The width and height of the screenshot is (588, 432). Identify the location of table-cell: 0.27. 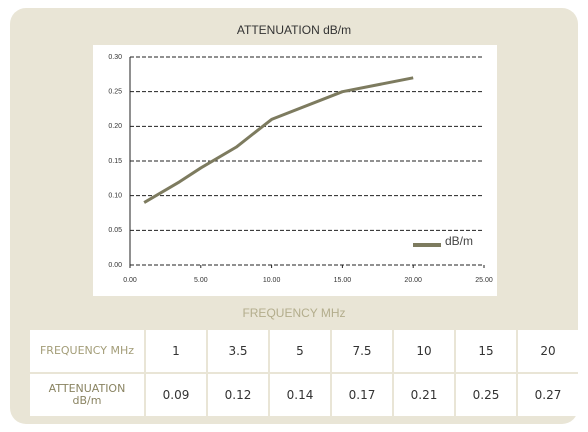
(548, 395).